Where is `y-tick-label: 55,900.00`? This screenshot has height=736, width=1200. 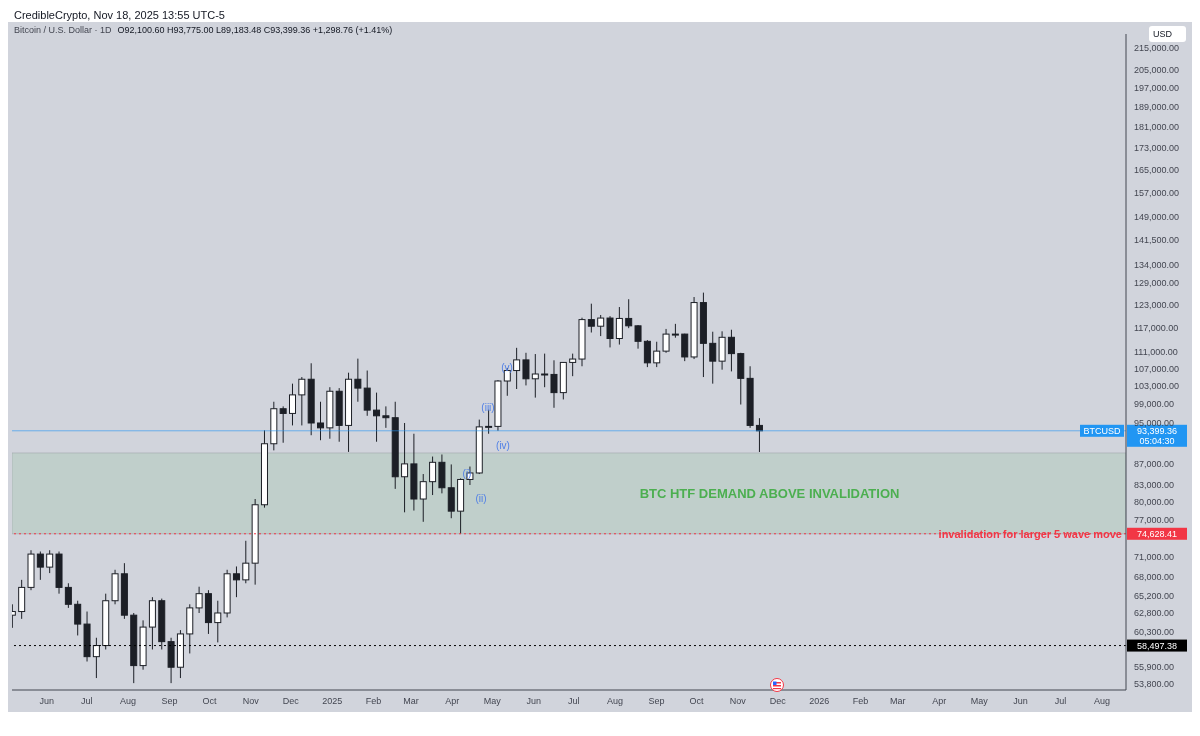
y-tick-label: 55,900.00 is located at coordinates (1154, 666).